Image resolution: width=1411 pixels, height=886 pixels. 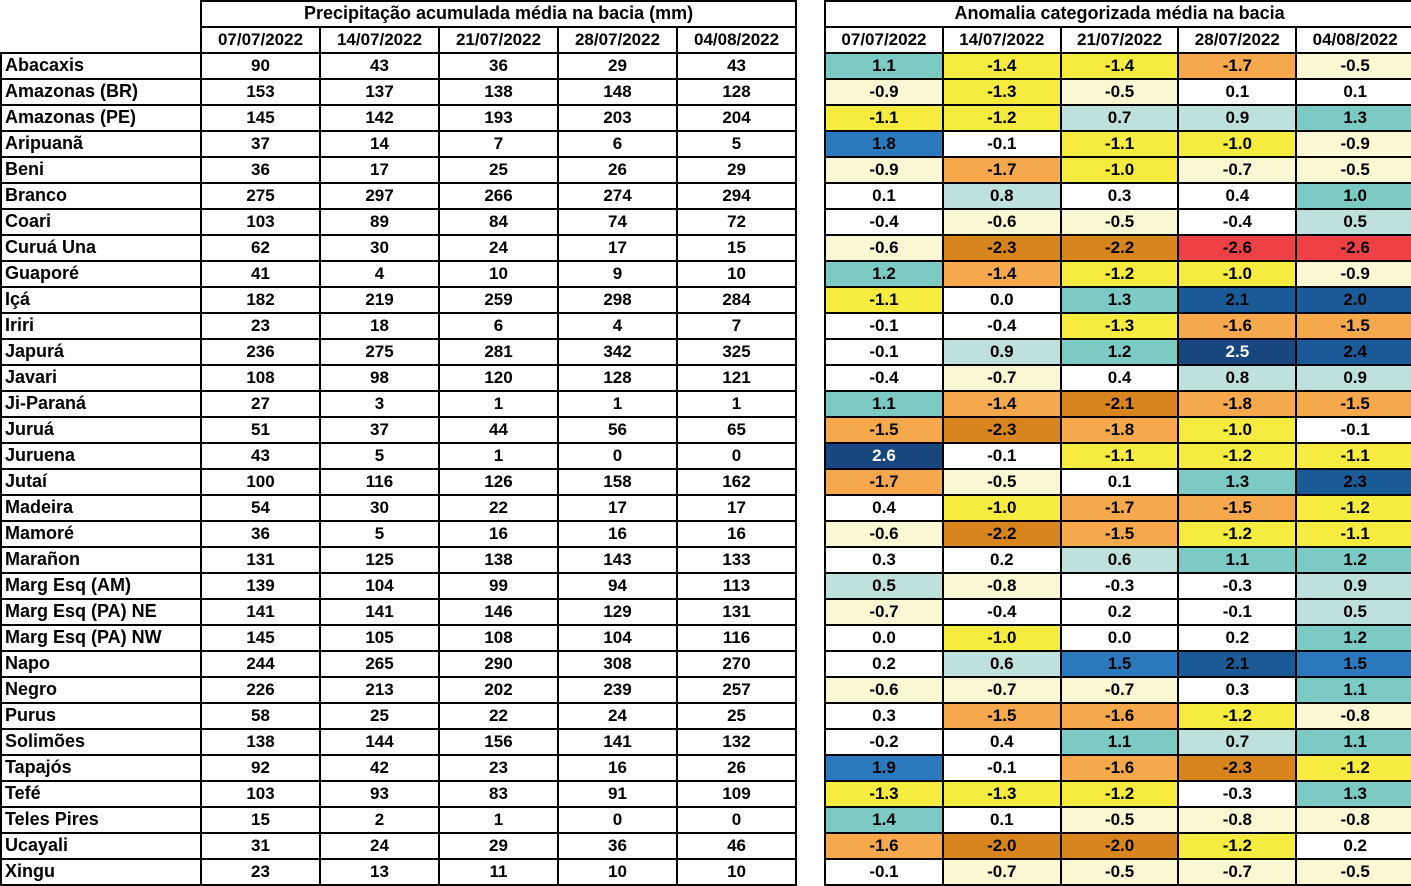 I want to click on anomaly-value-cell: 1.0, so click(x=1353, y=196).